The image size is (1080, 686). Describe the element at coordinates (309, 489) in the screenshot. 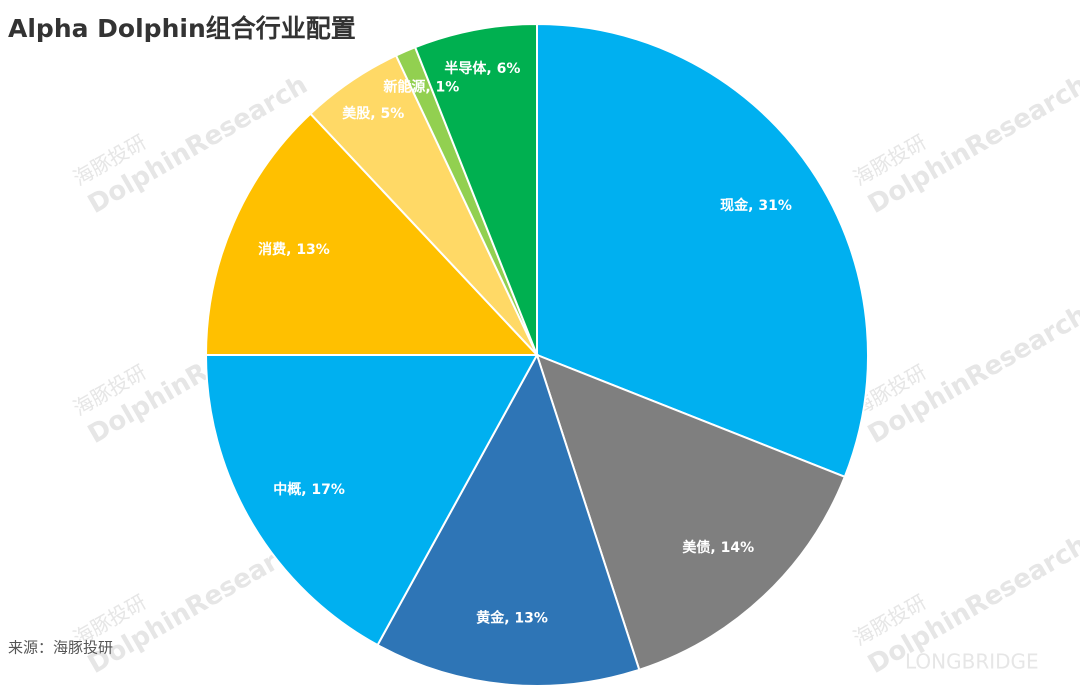

I see `data-label: 中概, 17%` at that location.